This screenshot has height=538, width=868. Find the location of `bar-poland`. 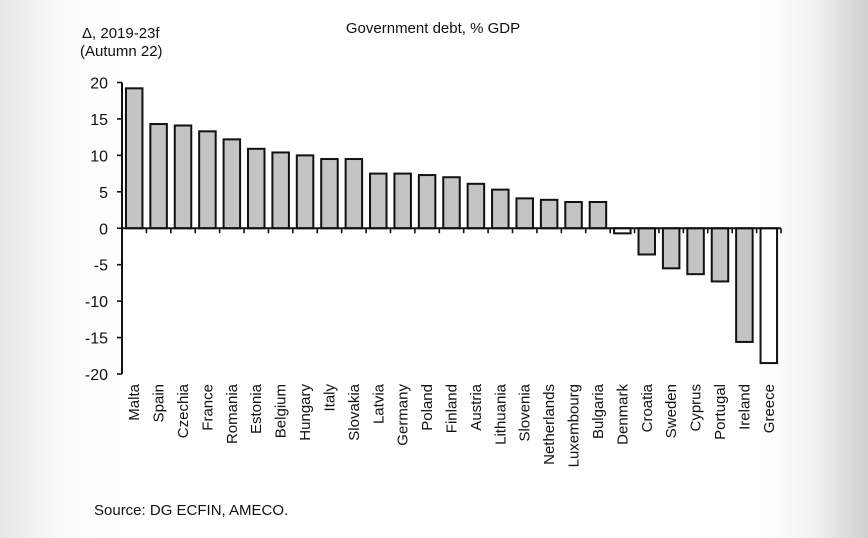

bar-poland is located at coordinates (427, 202).